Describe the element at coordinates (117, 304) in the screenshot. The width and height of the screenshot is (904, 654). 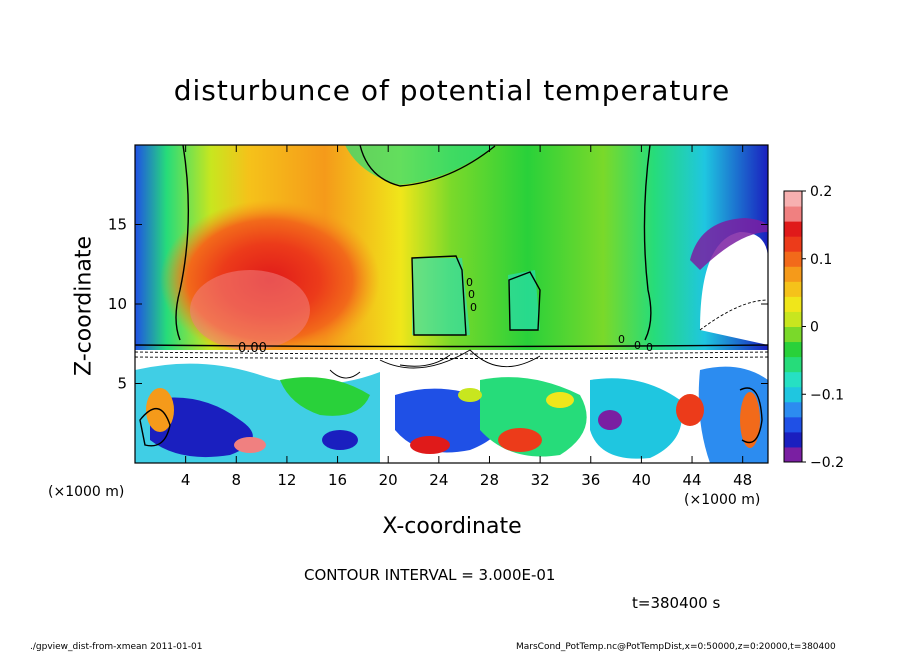
I see `y-tick-label: 10` at that location.